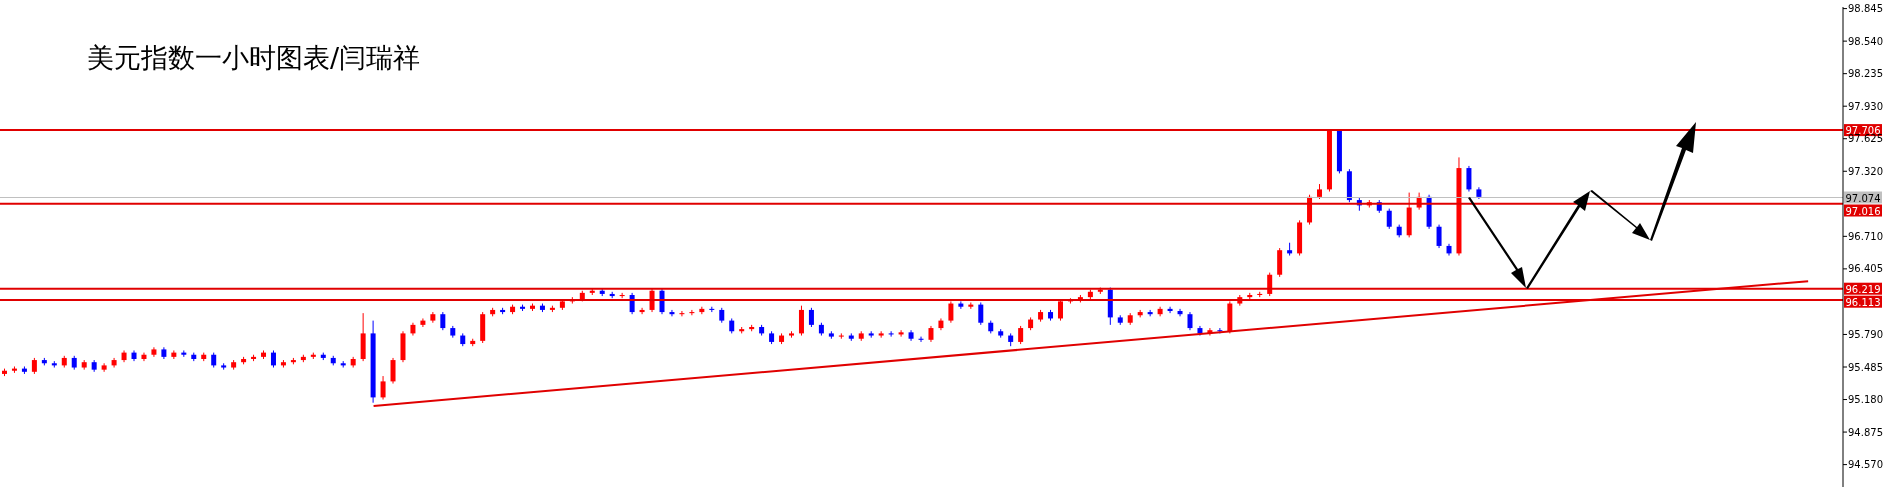 This screenshot has width=1886, height=487. Describe the element at coordinates (1865, 432) in the screenshot. I see `y-tick-label: 94.875` at that location.